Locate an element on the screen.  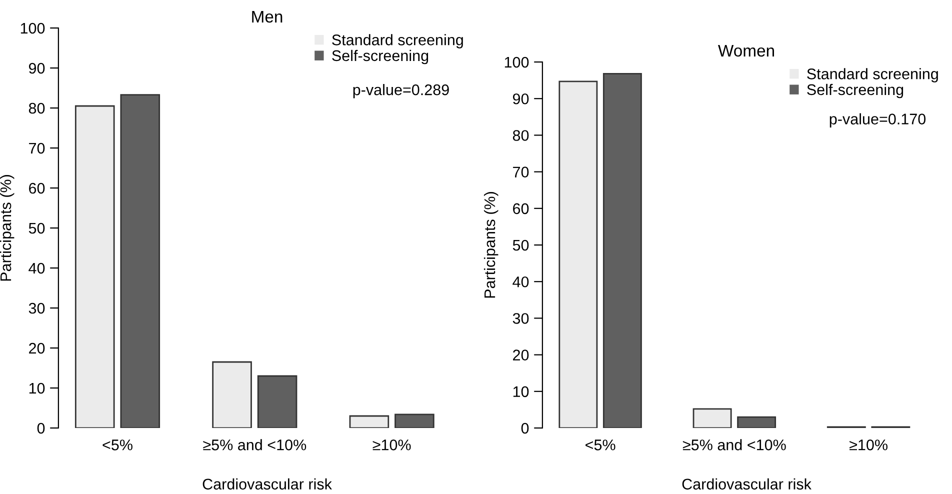
chart-title: Women is located at coordinates (746, 50).